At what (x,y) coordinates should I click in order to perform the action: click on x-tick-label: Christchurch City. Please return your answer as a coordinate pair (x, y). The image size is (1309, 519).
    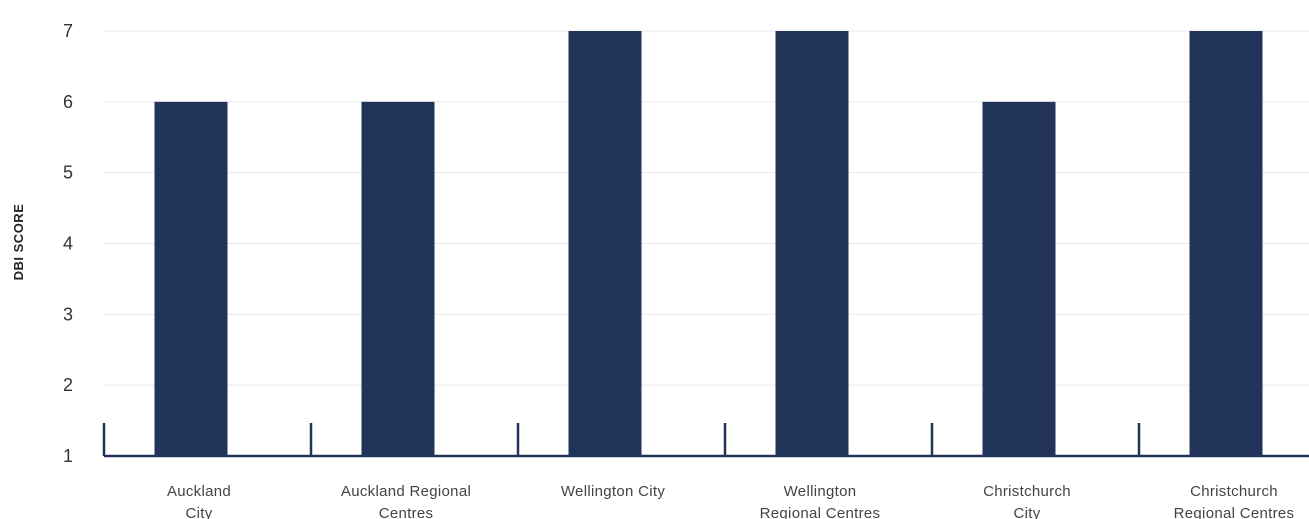
    Looking at the image, I should click on (1027, 501).